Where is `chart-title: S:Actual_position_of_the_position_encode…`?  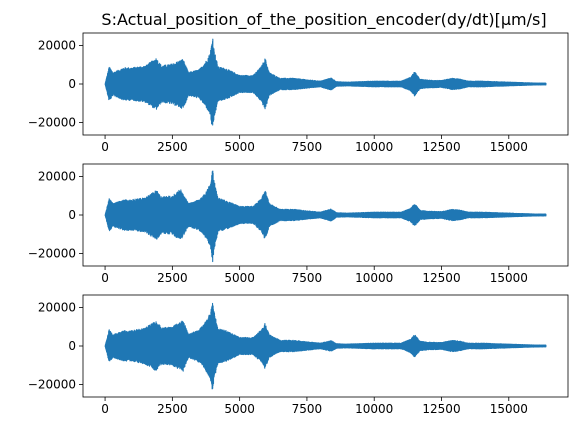
chart-title: S:Actual_position_of_the_position_encode… is located at coordinates (323, 20).